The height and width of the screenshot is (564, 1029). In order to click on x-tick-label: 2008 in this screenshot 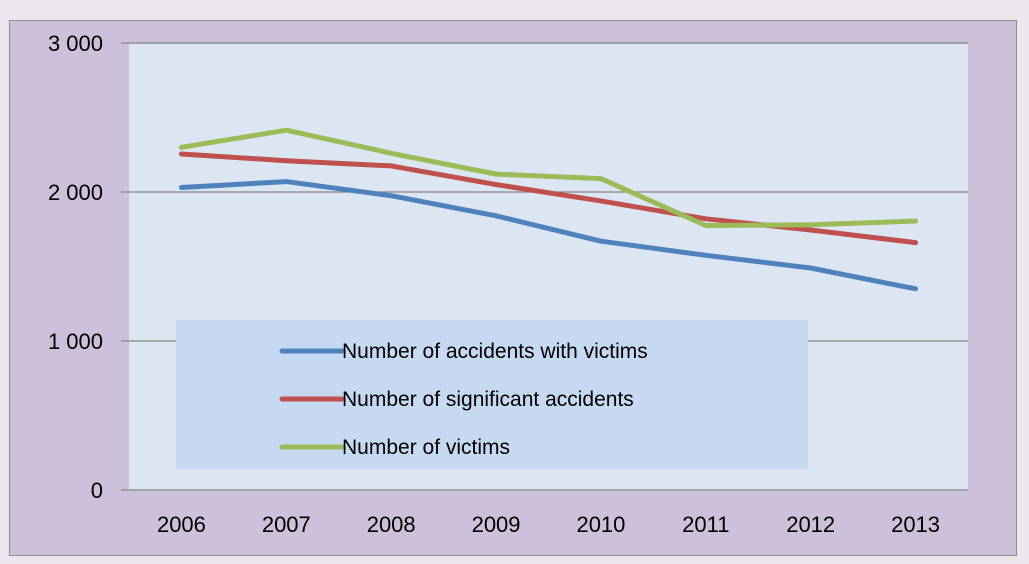, I will do `click(391, 524)`.